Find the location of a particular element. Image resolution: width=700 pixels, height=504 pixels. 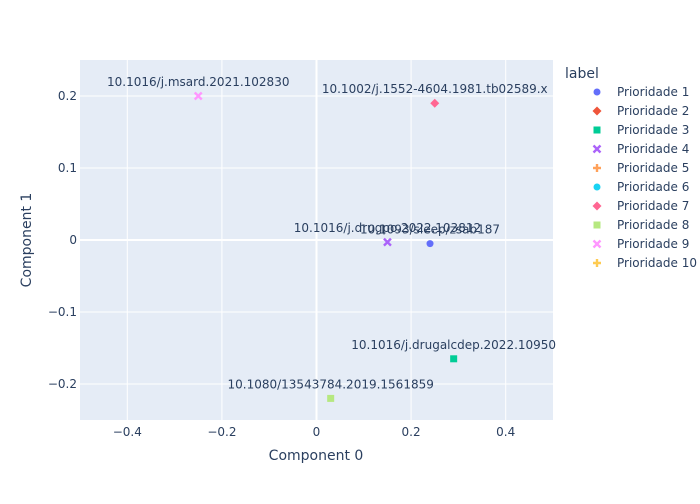

legend-item: Prioridade 10 is located at coordinates (645, 263).